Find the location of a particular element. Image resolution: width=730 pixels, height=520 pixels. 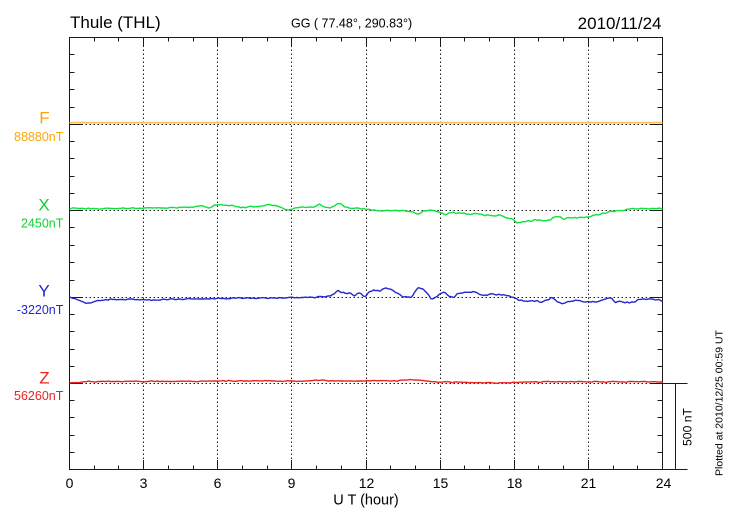

svg-text: Z is located at coordinates (44, 378).